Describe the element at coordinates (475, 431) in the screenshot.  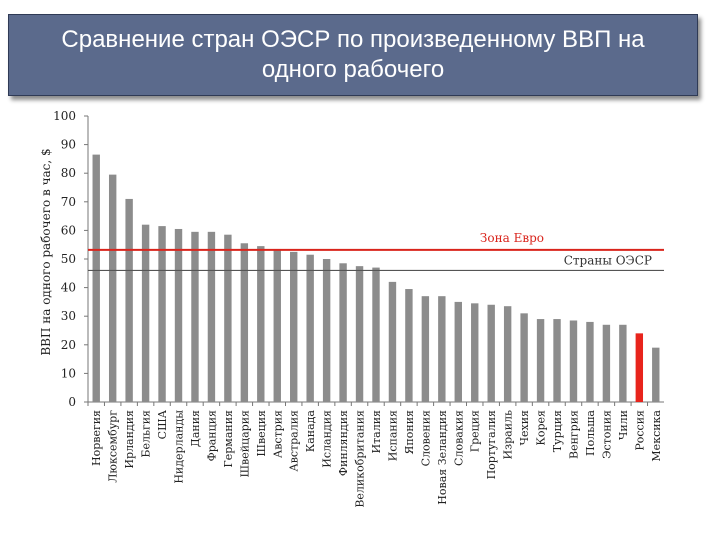
I see `x-tick-label: Греция` at that location.